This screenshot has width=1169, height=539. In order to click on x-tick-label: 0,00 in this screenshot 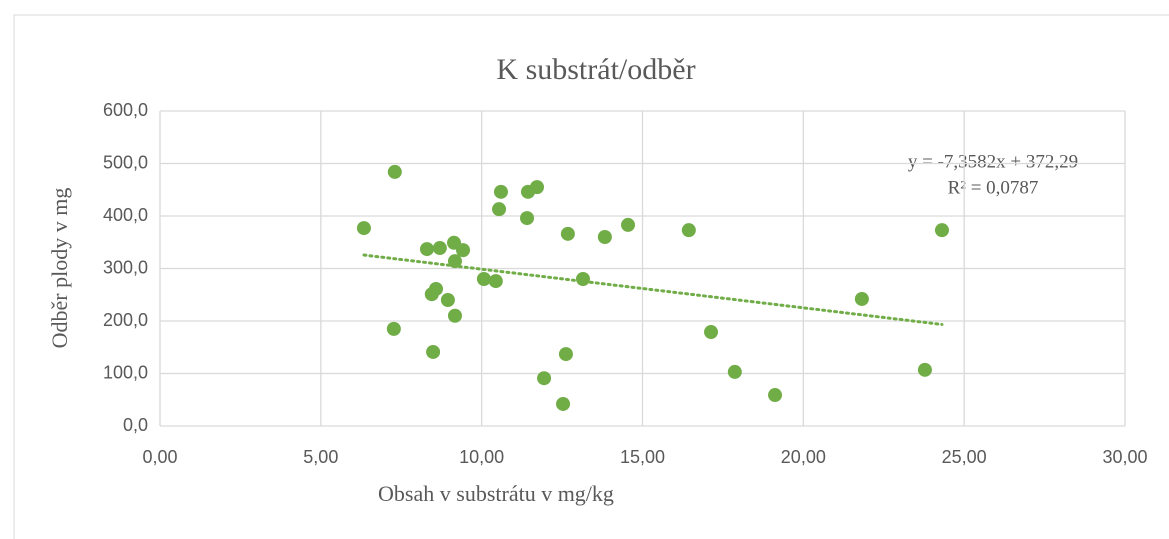, I will do `click(159, 457)`.